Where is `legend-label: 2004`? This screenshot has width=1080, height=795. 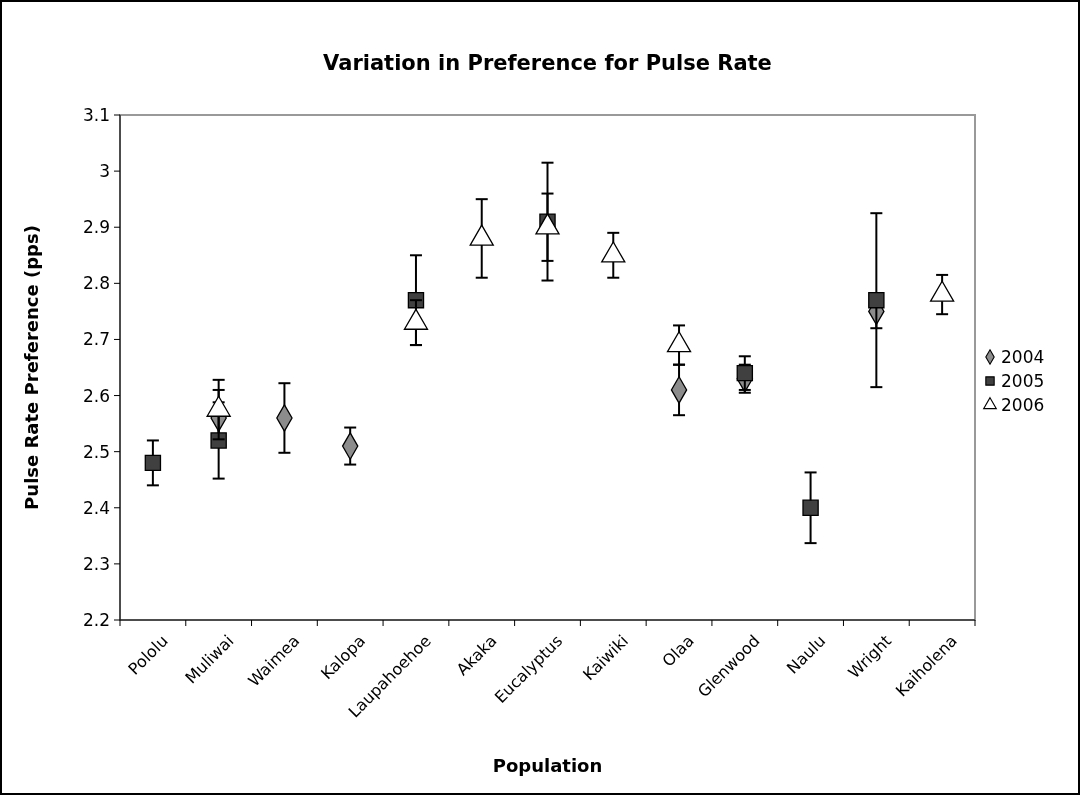 legend-label: 2004 is located at coordinates (1023, 356).